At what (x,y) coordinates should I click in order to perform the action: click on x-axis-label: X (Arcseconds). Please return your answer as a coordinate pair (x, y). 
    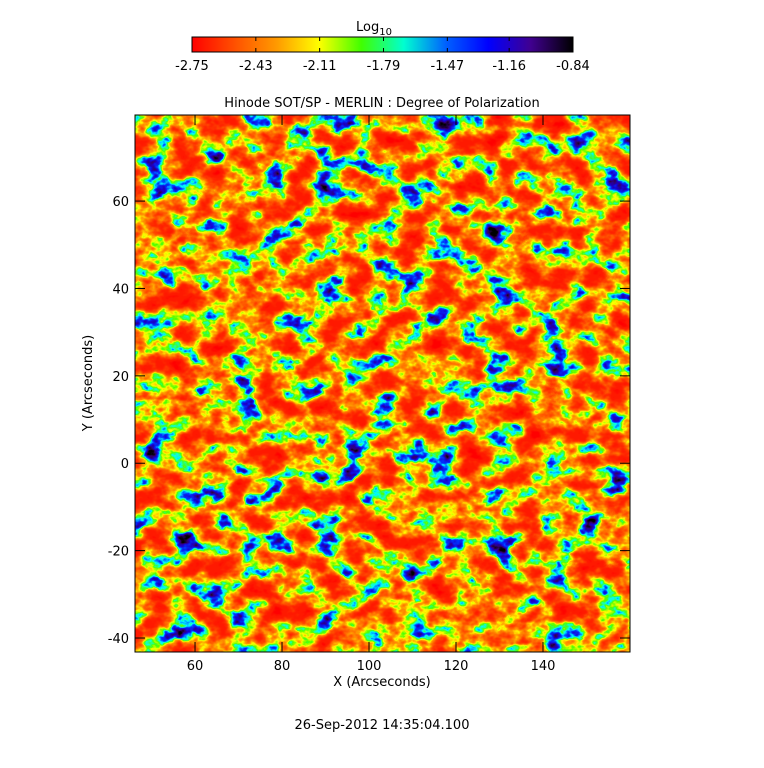
    Looking at the image, I should click on (381, 682).